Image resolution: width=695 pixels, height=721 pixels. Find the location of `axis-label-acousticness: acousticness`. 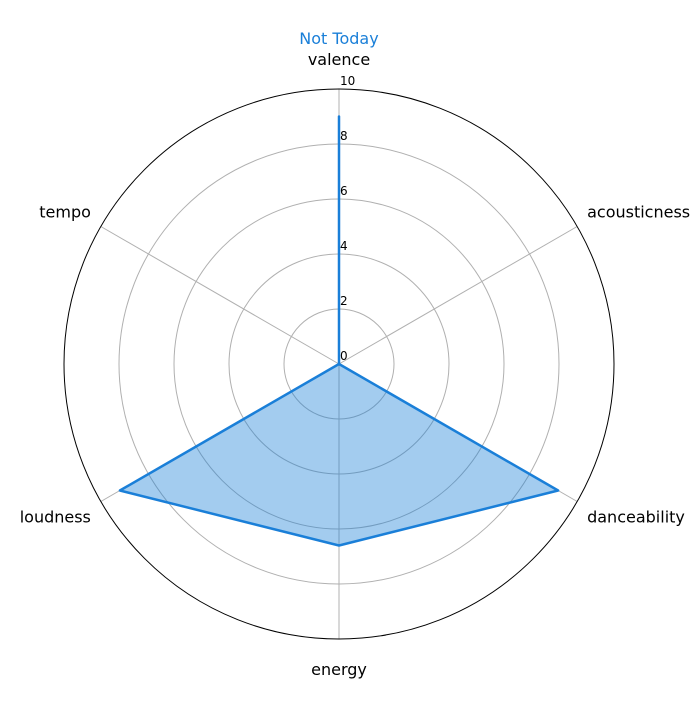

axis-label-acousticness: acousticness is located at coordinates (638, 212).